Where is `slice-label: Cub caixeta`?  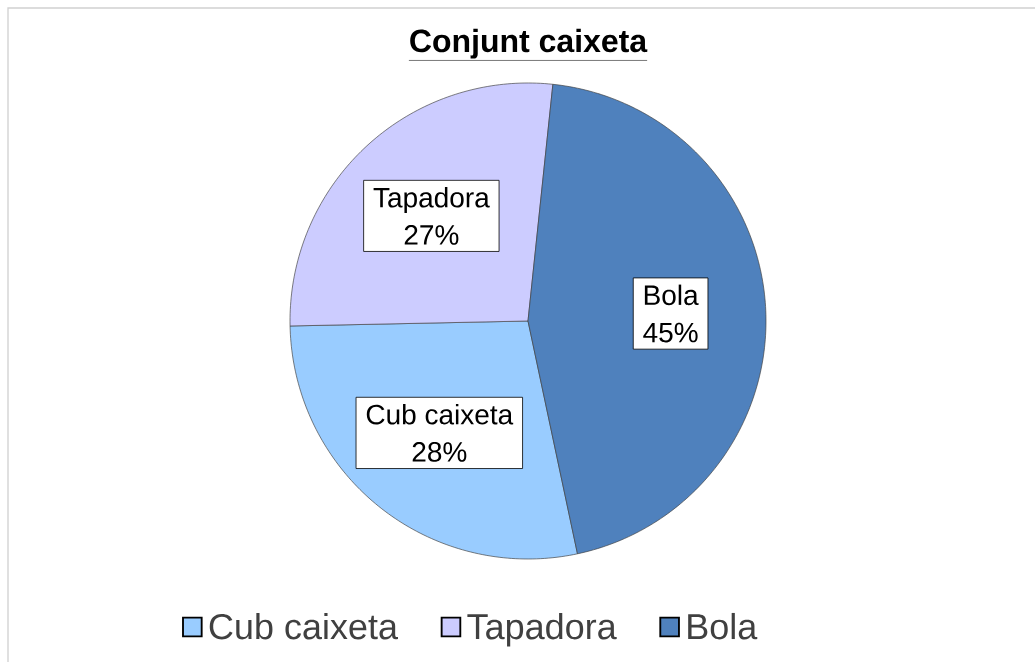
slice-label: Cub caixeta is located at coordinates (440, 414).